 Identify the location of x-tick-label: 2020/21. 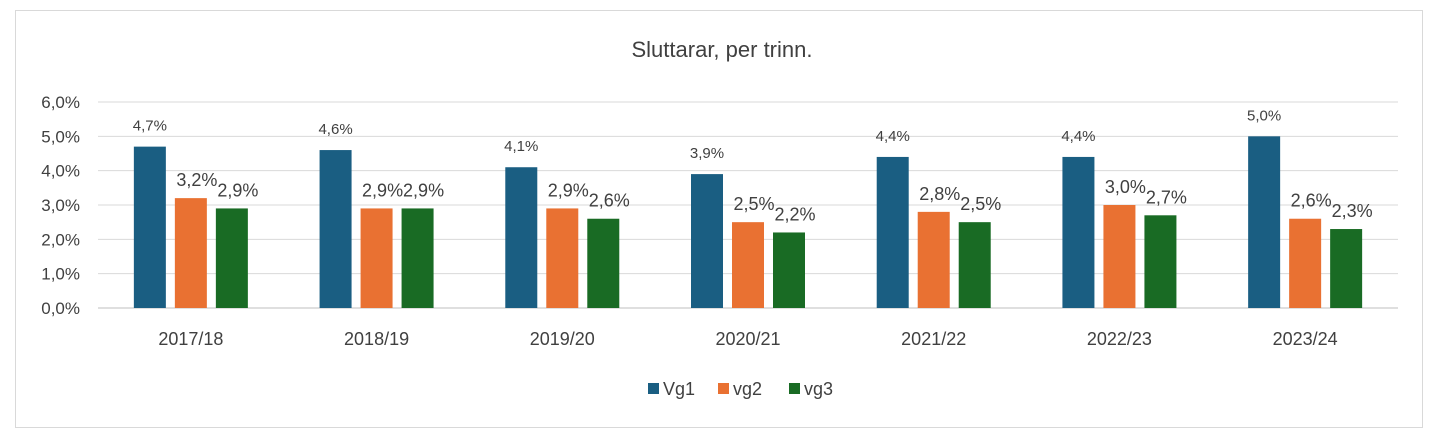
(747, 339).